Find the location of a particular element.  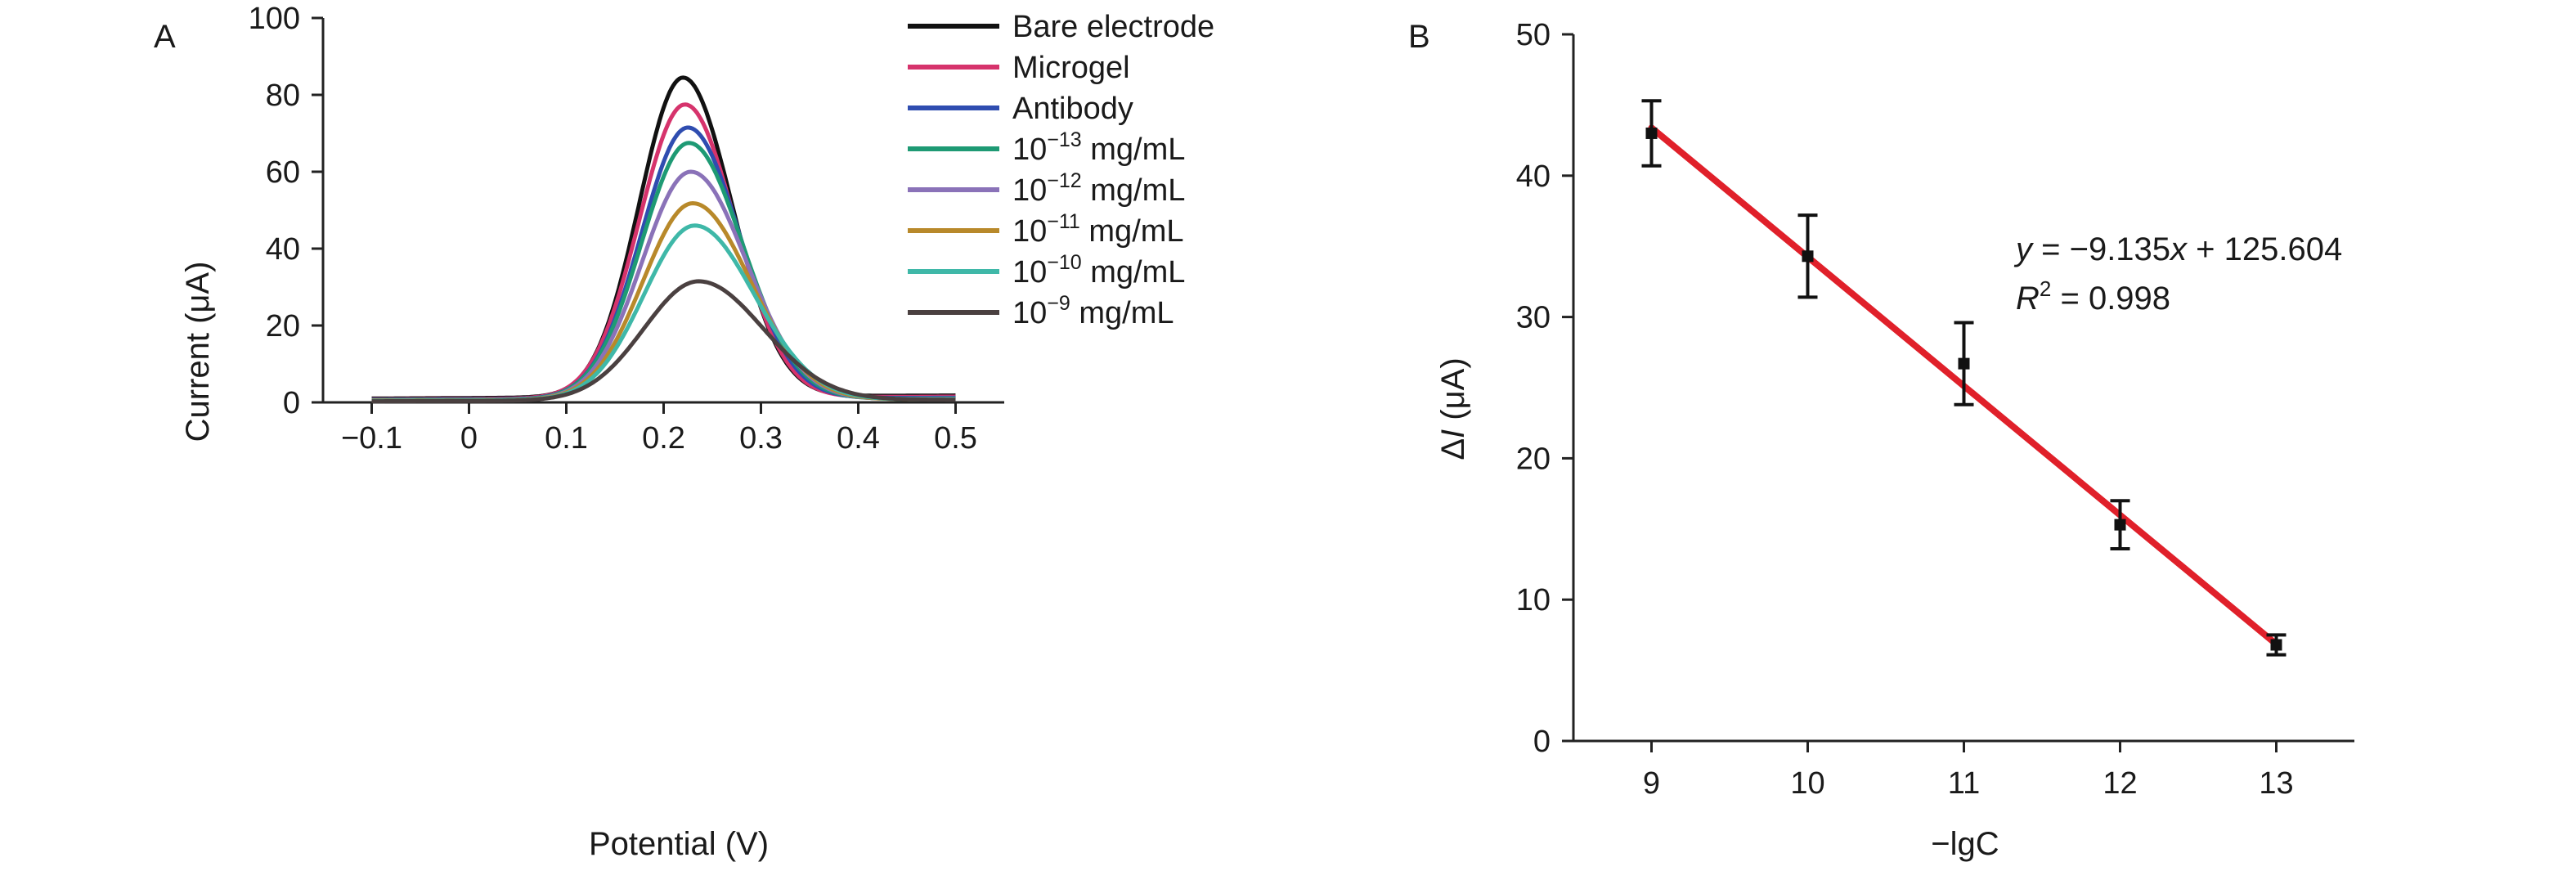

panel-a-y-tick-label: 60 is located at coordinates (283, 172).